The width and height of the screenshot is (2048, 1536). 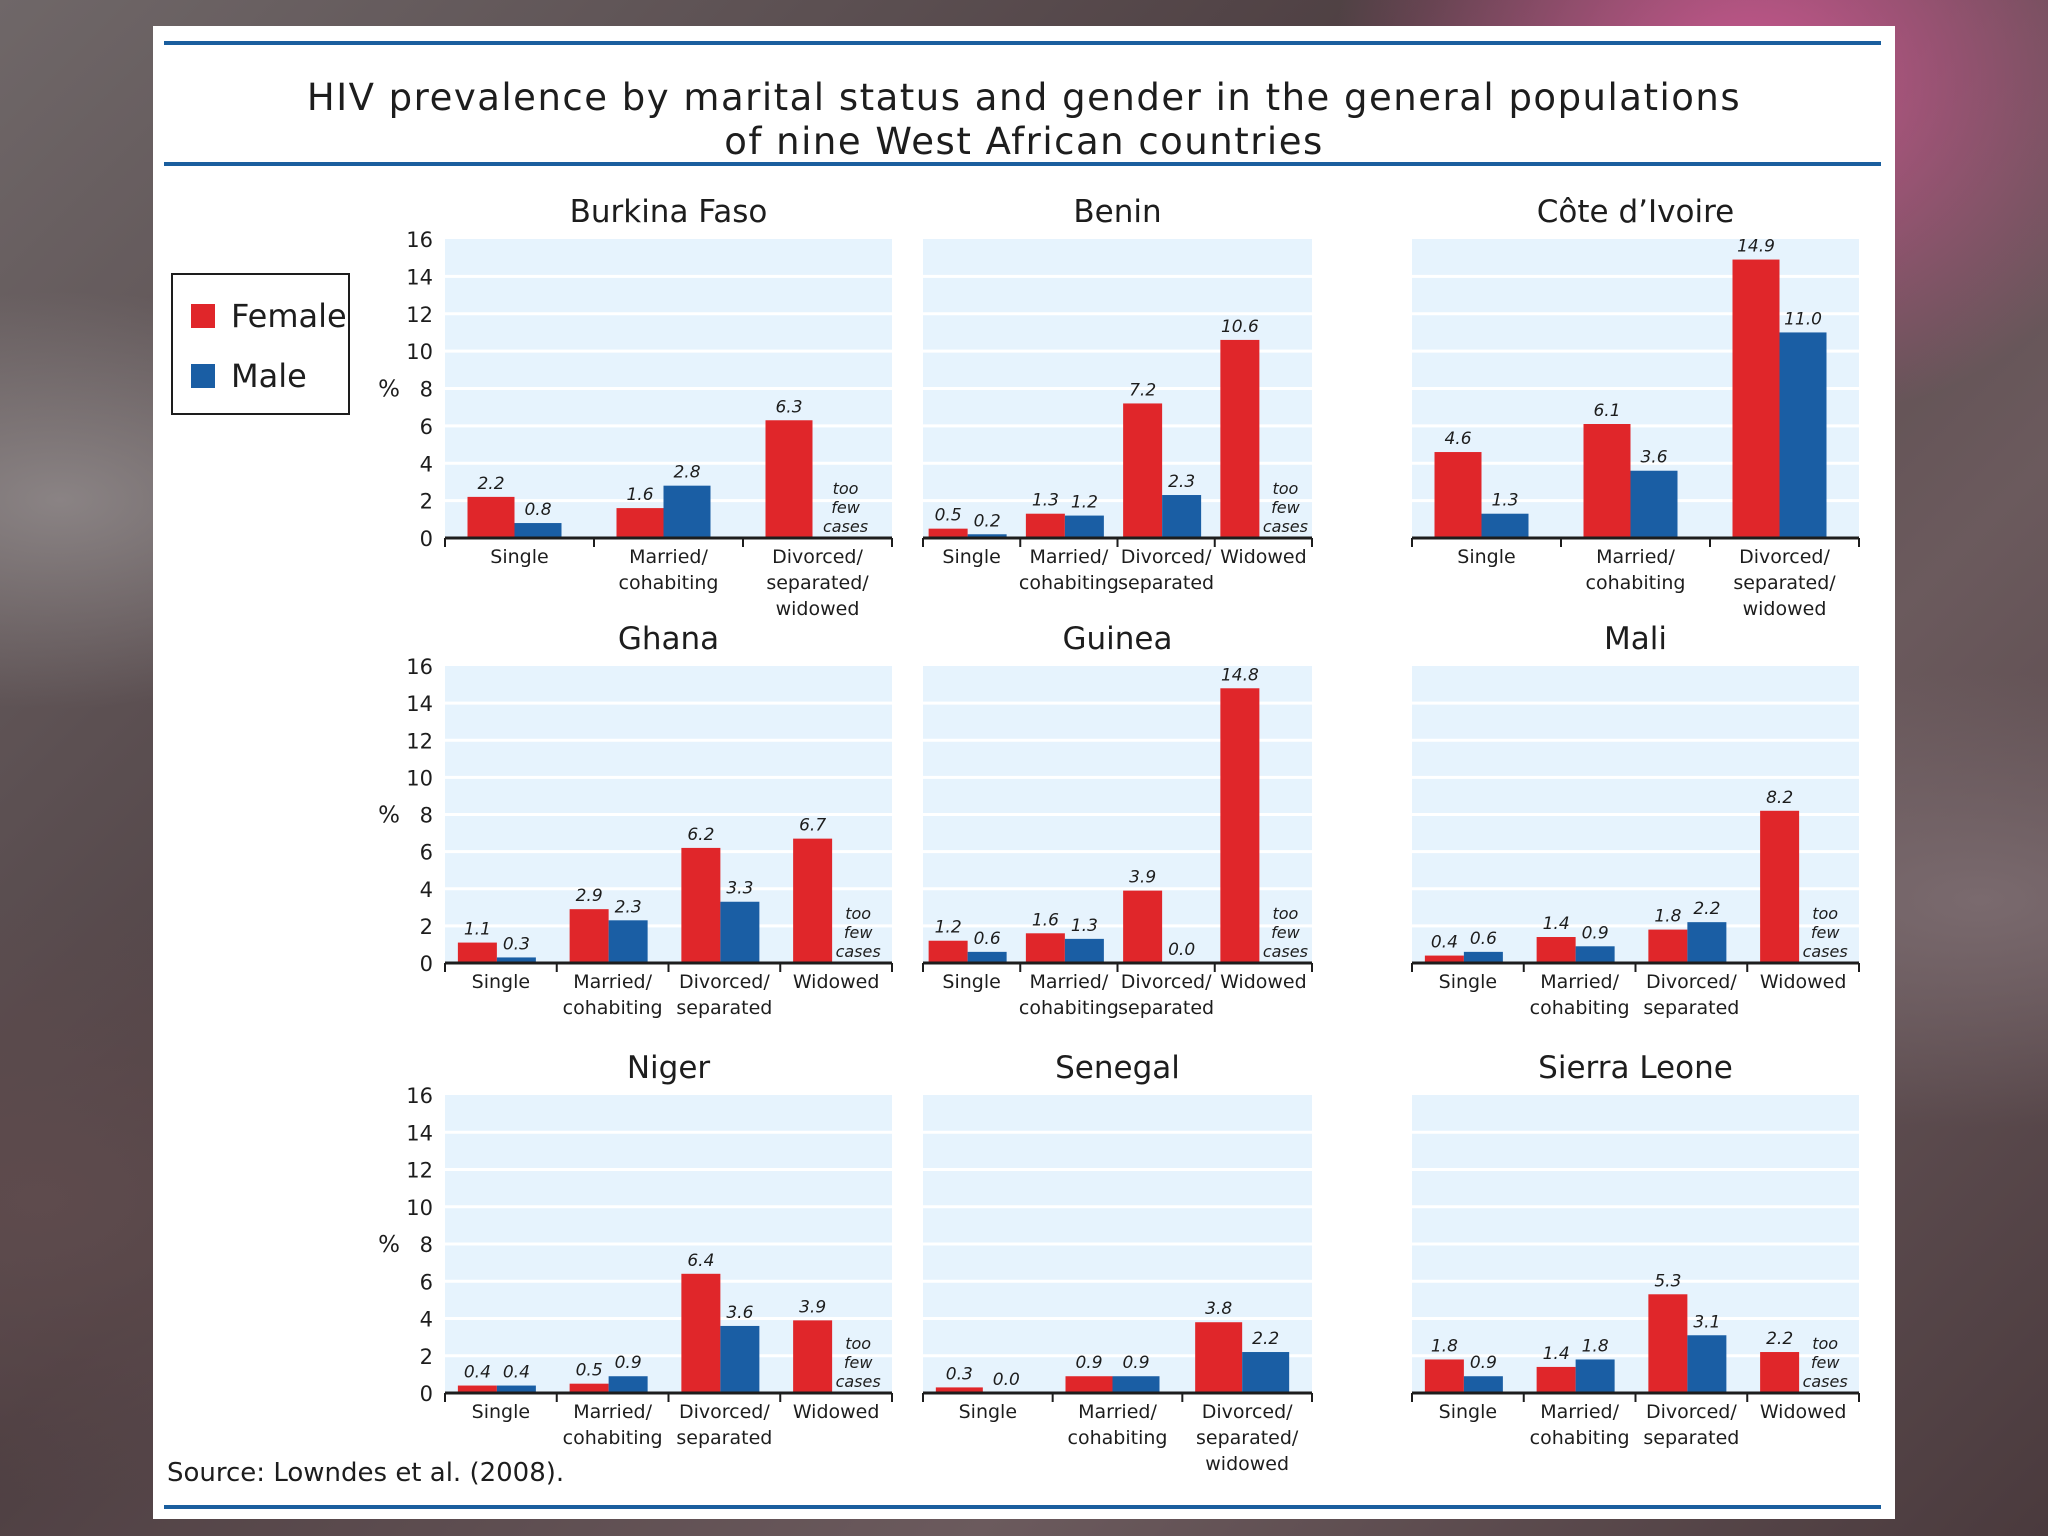 I want to click on data-label-male: 1.3, so click(x=1504, y=501).